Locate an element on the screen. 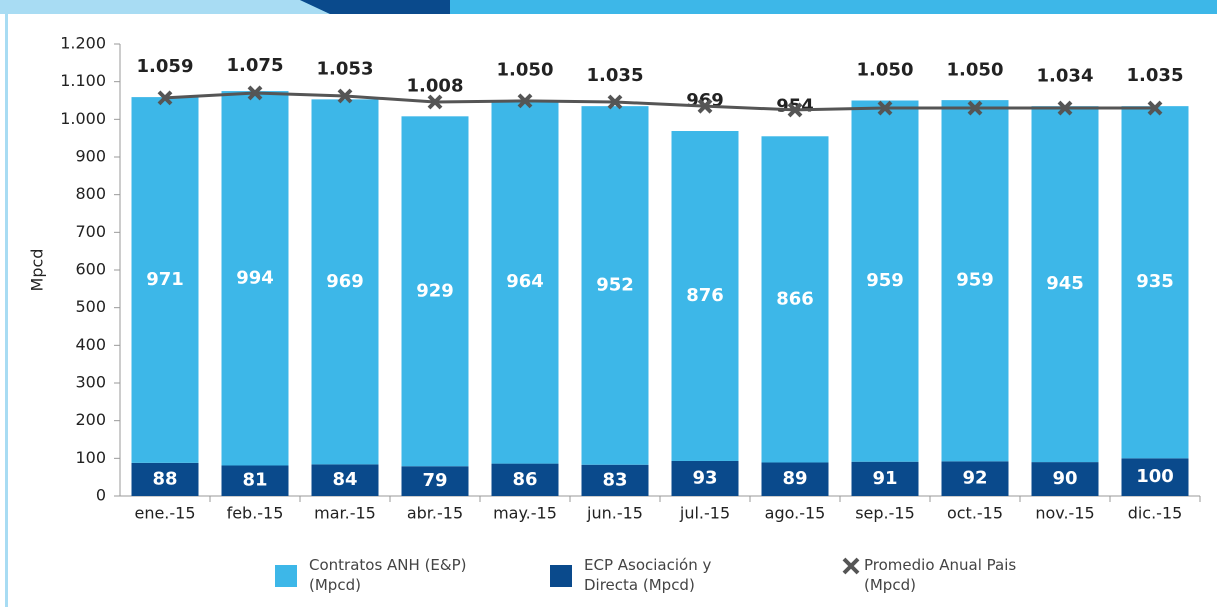 Image resolution: width=1217 pixels, height=607 pixels. value-label: 876 is located at coordinates (705, 295).